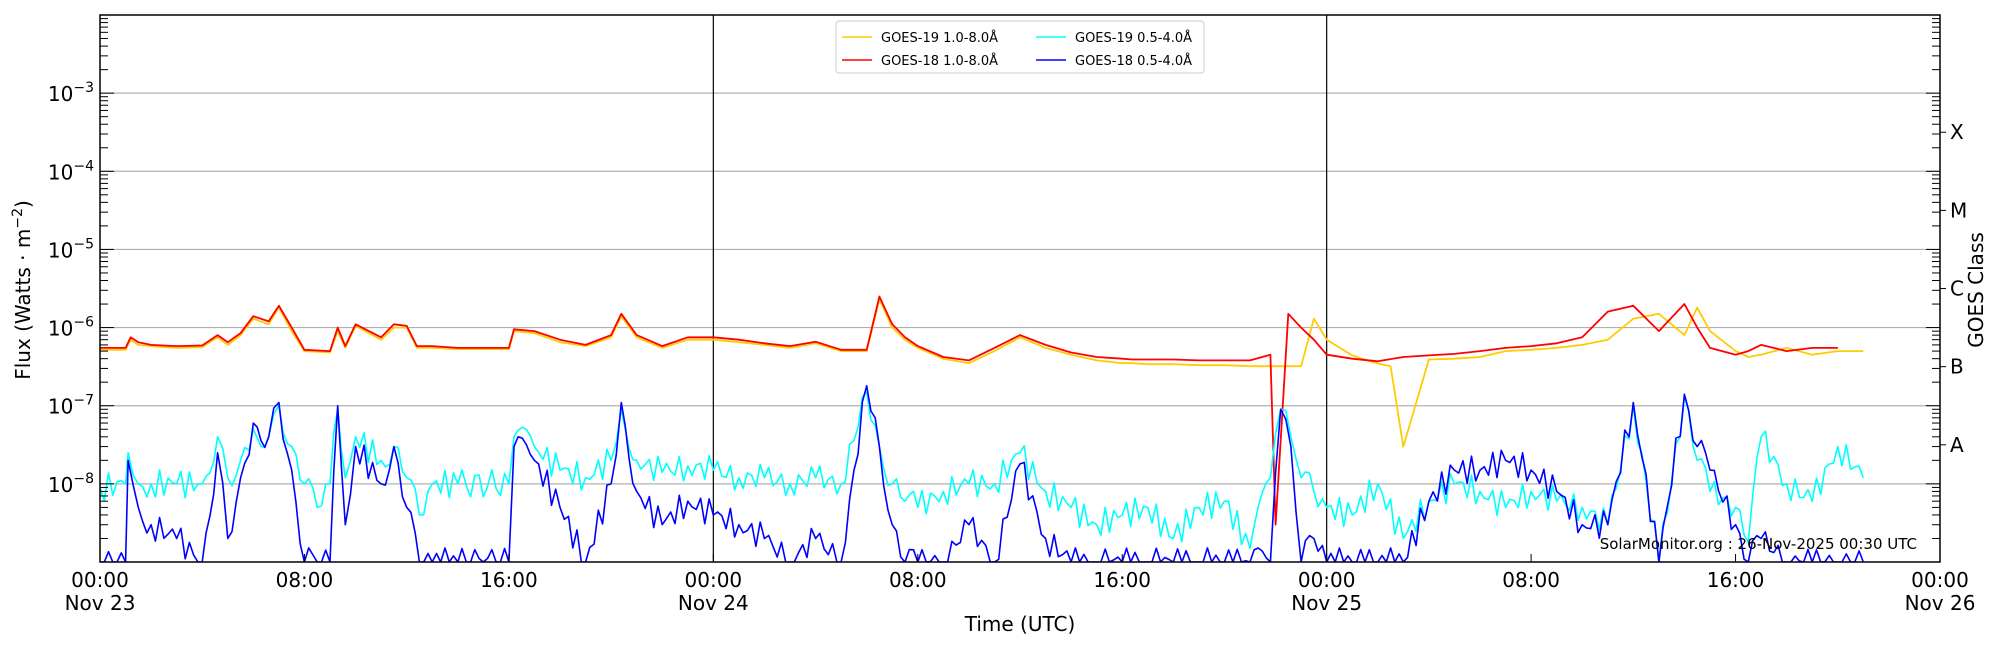 This screenshot has width=2000, height=650. I want to click on legend-label-goes19-short: GOES-19 0.5-4.0Å, so click(1133, 38).